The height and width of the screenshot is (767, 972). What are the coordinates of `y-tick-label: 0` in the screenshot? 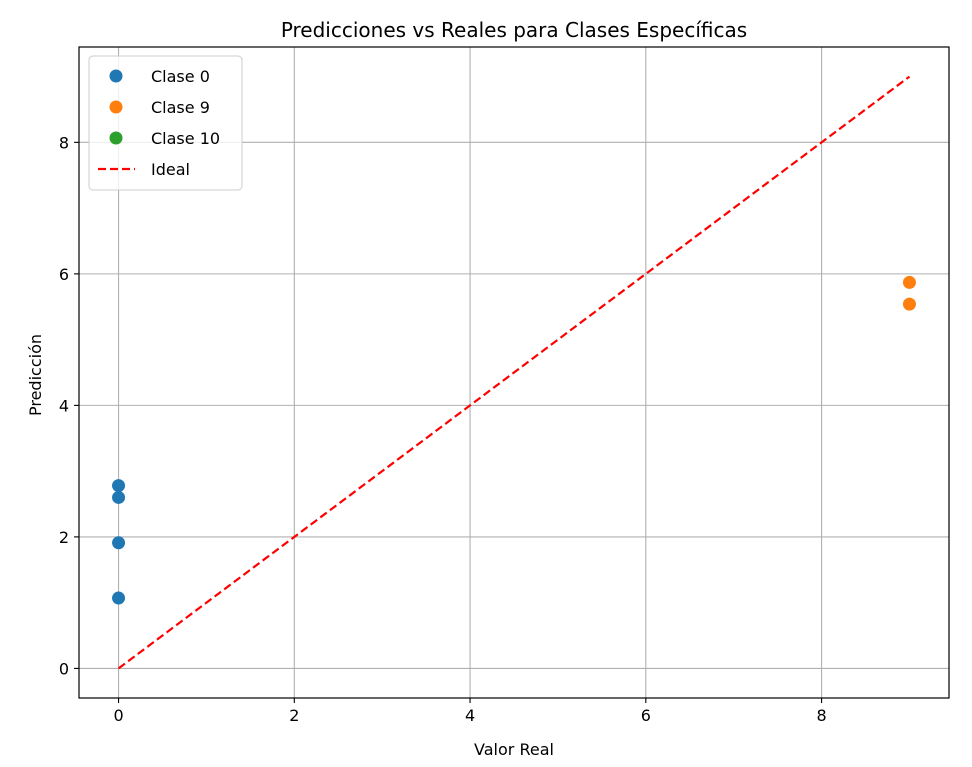 It's located at (64, 668).